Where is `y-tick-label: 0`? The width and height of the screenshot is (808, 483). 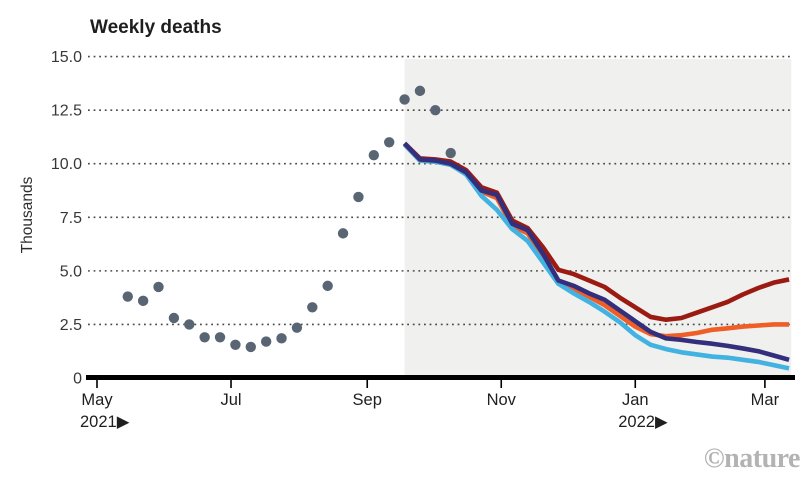 y-tick-label: 0 is located at coordinates (77, 379).